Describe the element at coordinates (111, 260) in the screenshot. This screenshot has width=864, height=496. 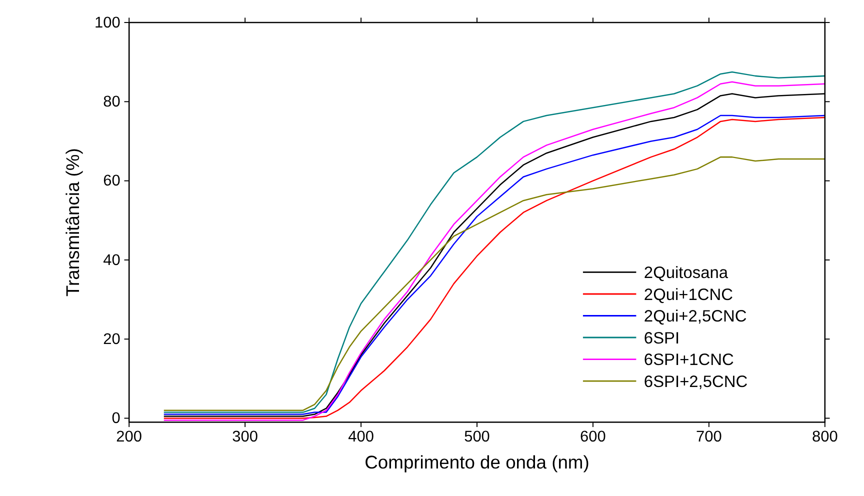
I see `y-tick-label: 40` at that location.